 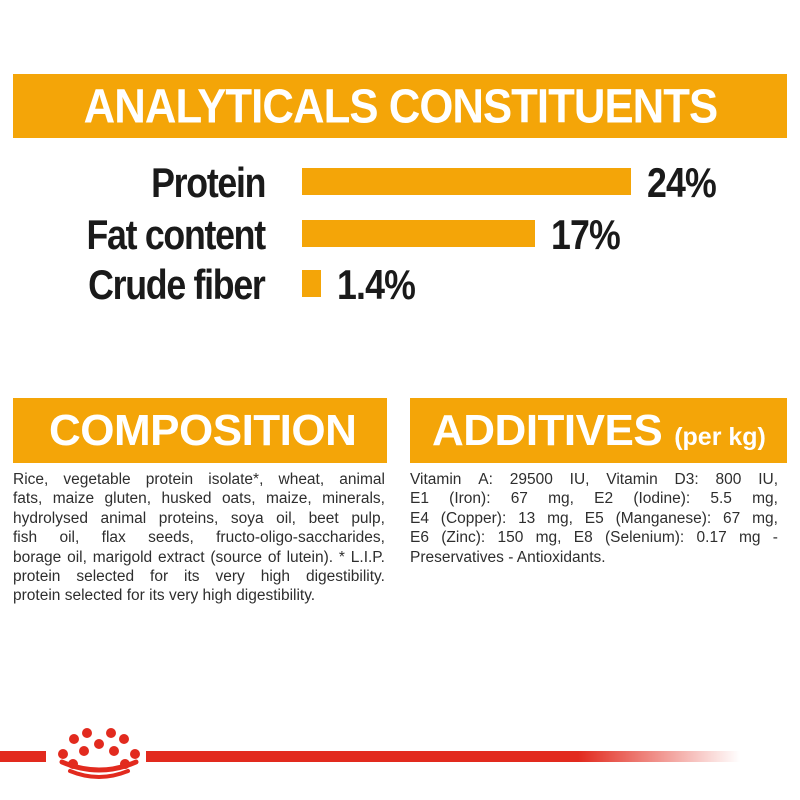 I want to click on additives-line: E4 (Copper): 13 mg, E5 (Manganese): 67 mg,, so click(x=594, y=518).